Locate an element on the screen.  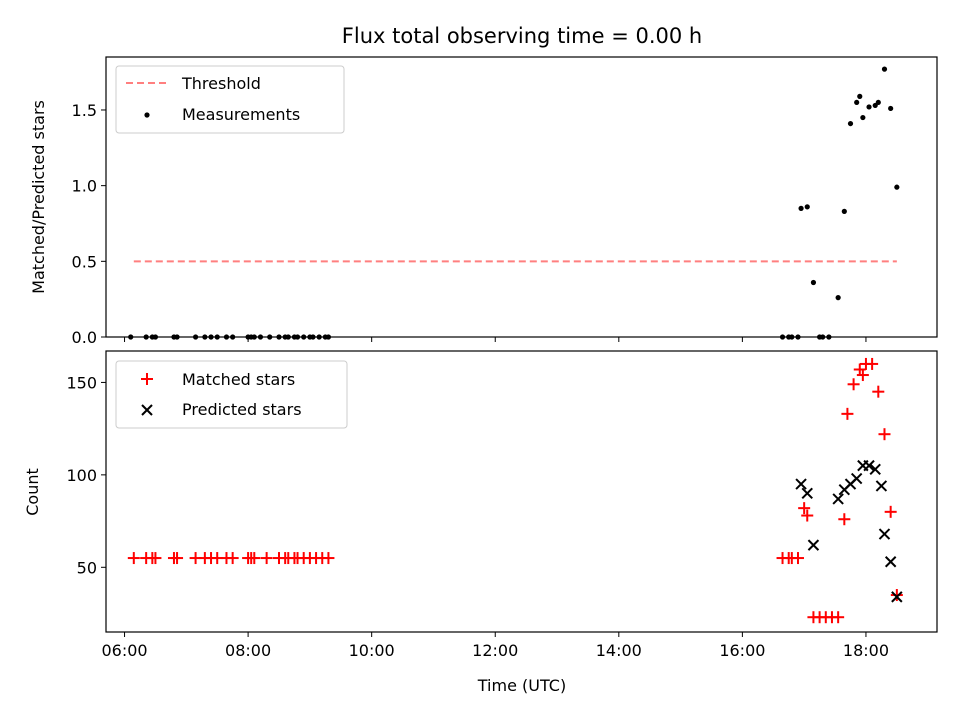
legend-matched-label: Matched stars is located at coordinates (238, 379).